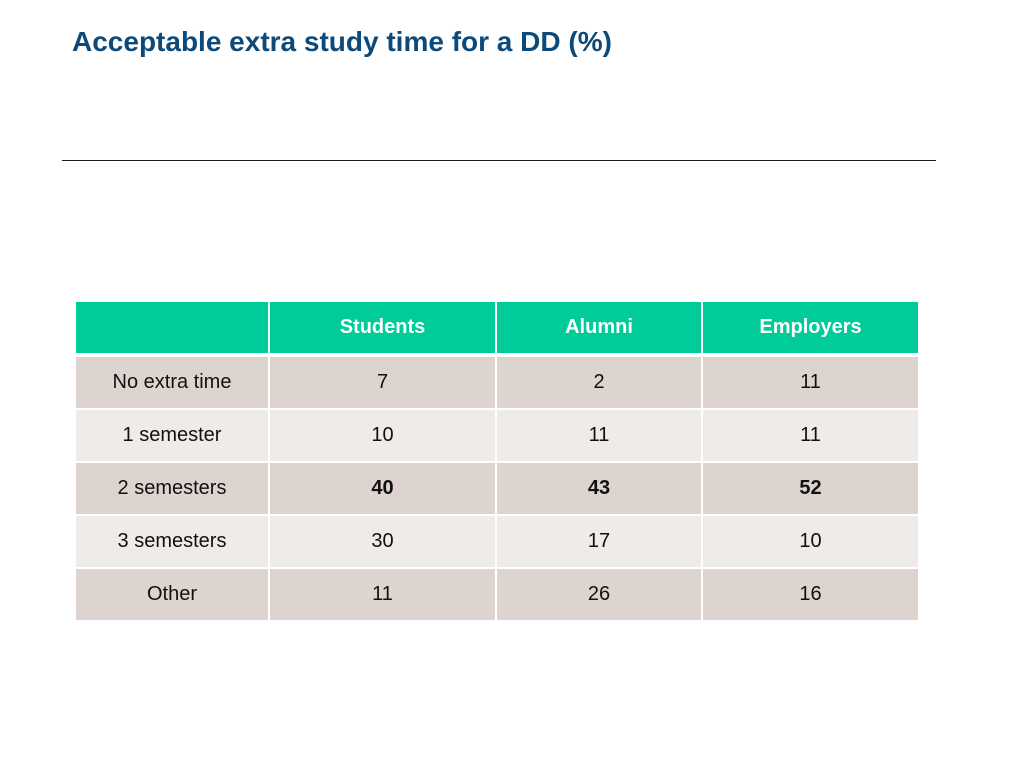 Image resolution: width=1024 pixels, height=768 pixels. Describe the element at coordinates (173, 329) in the screenshot. I see `header-corner-cell` at that location.